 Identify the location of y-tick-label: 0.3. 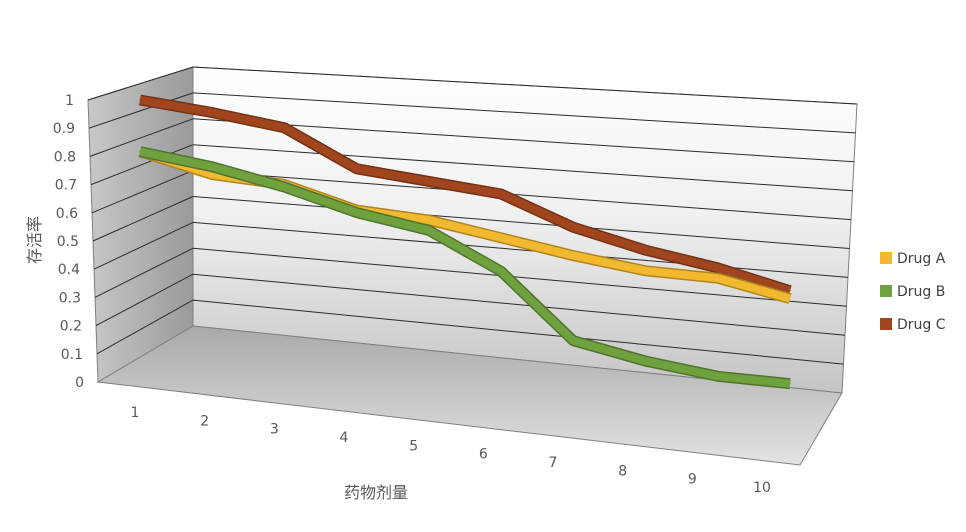
(70, 298).